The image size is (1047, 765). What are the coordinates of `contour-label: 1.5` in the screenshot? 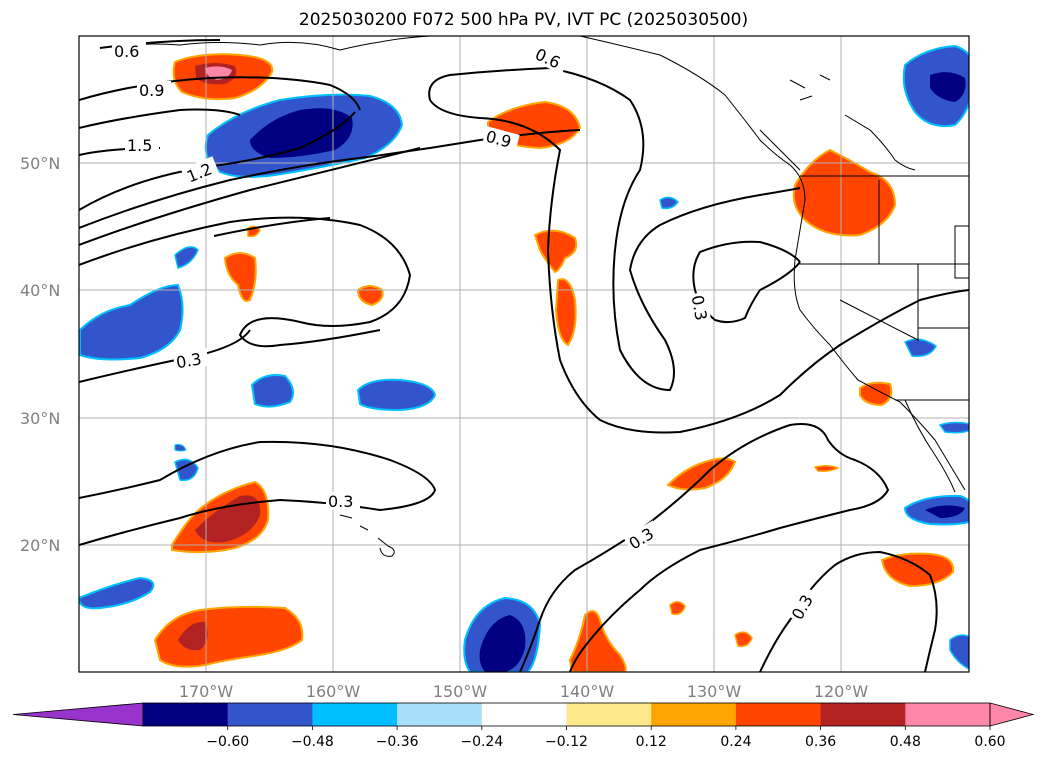 It's located at (139, 145).